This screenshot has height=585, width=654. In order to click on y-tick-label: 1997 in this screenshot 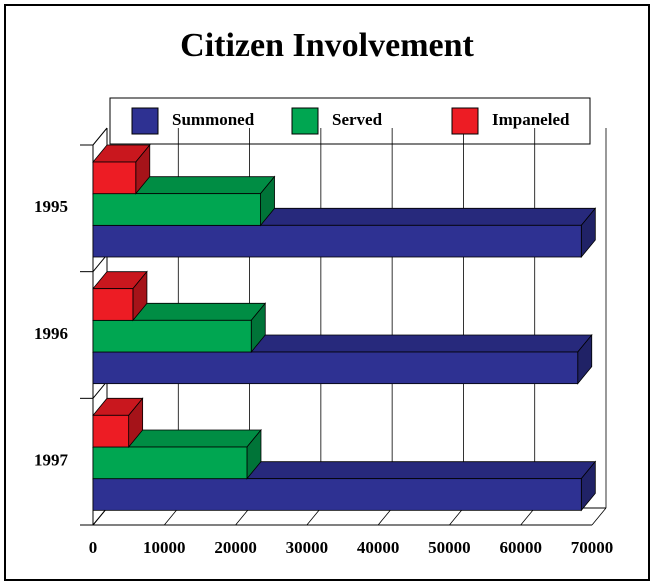, I will do `click(51, 460)`.